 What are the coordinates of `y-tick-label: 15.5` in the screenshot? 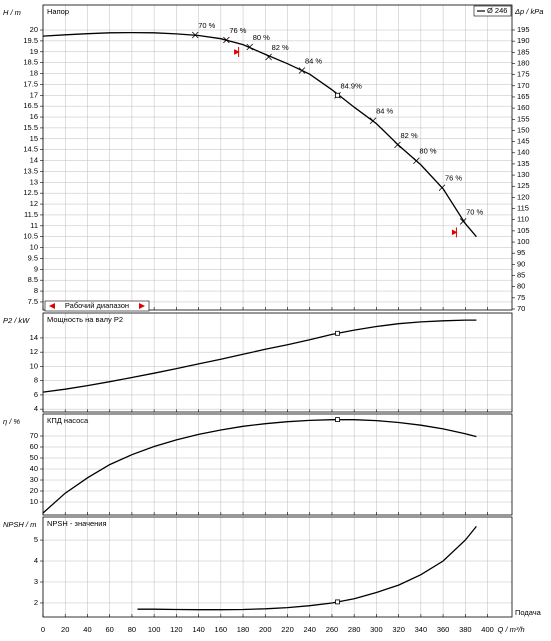 It's located at (30, 127).